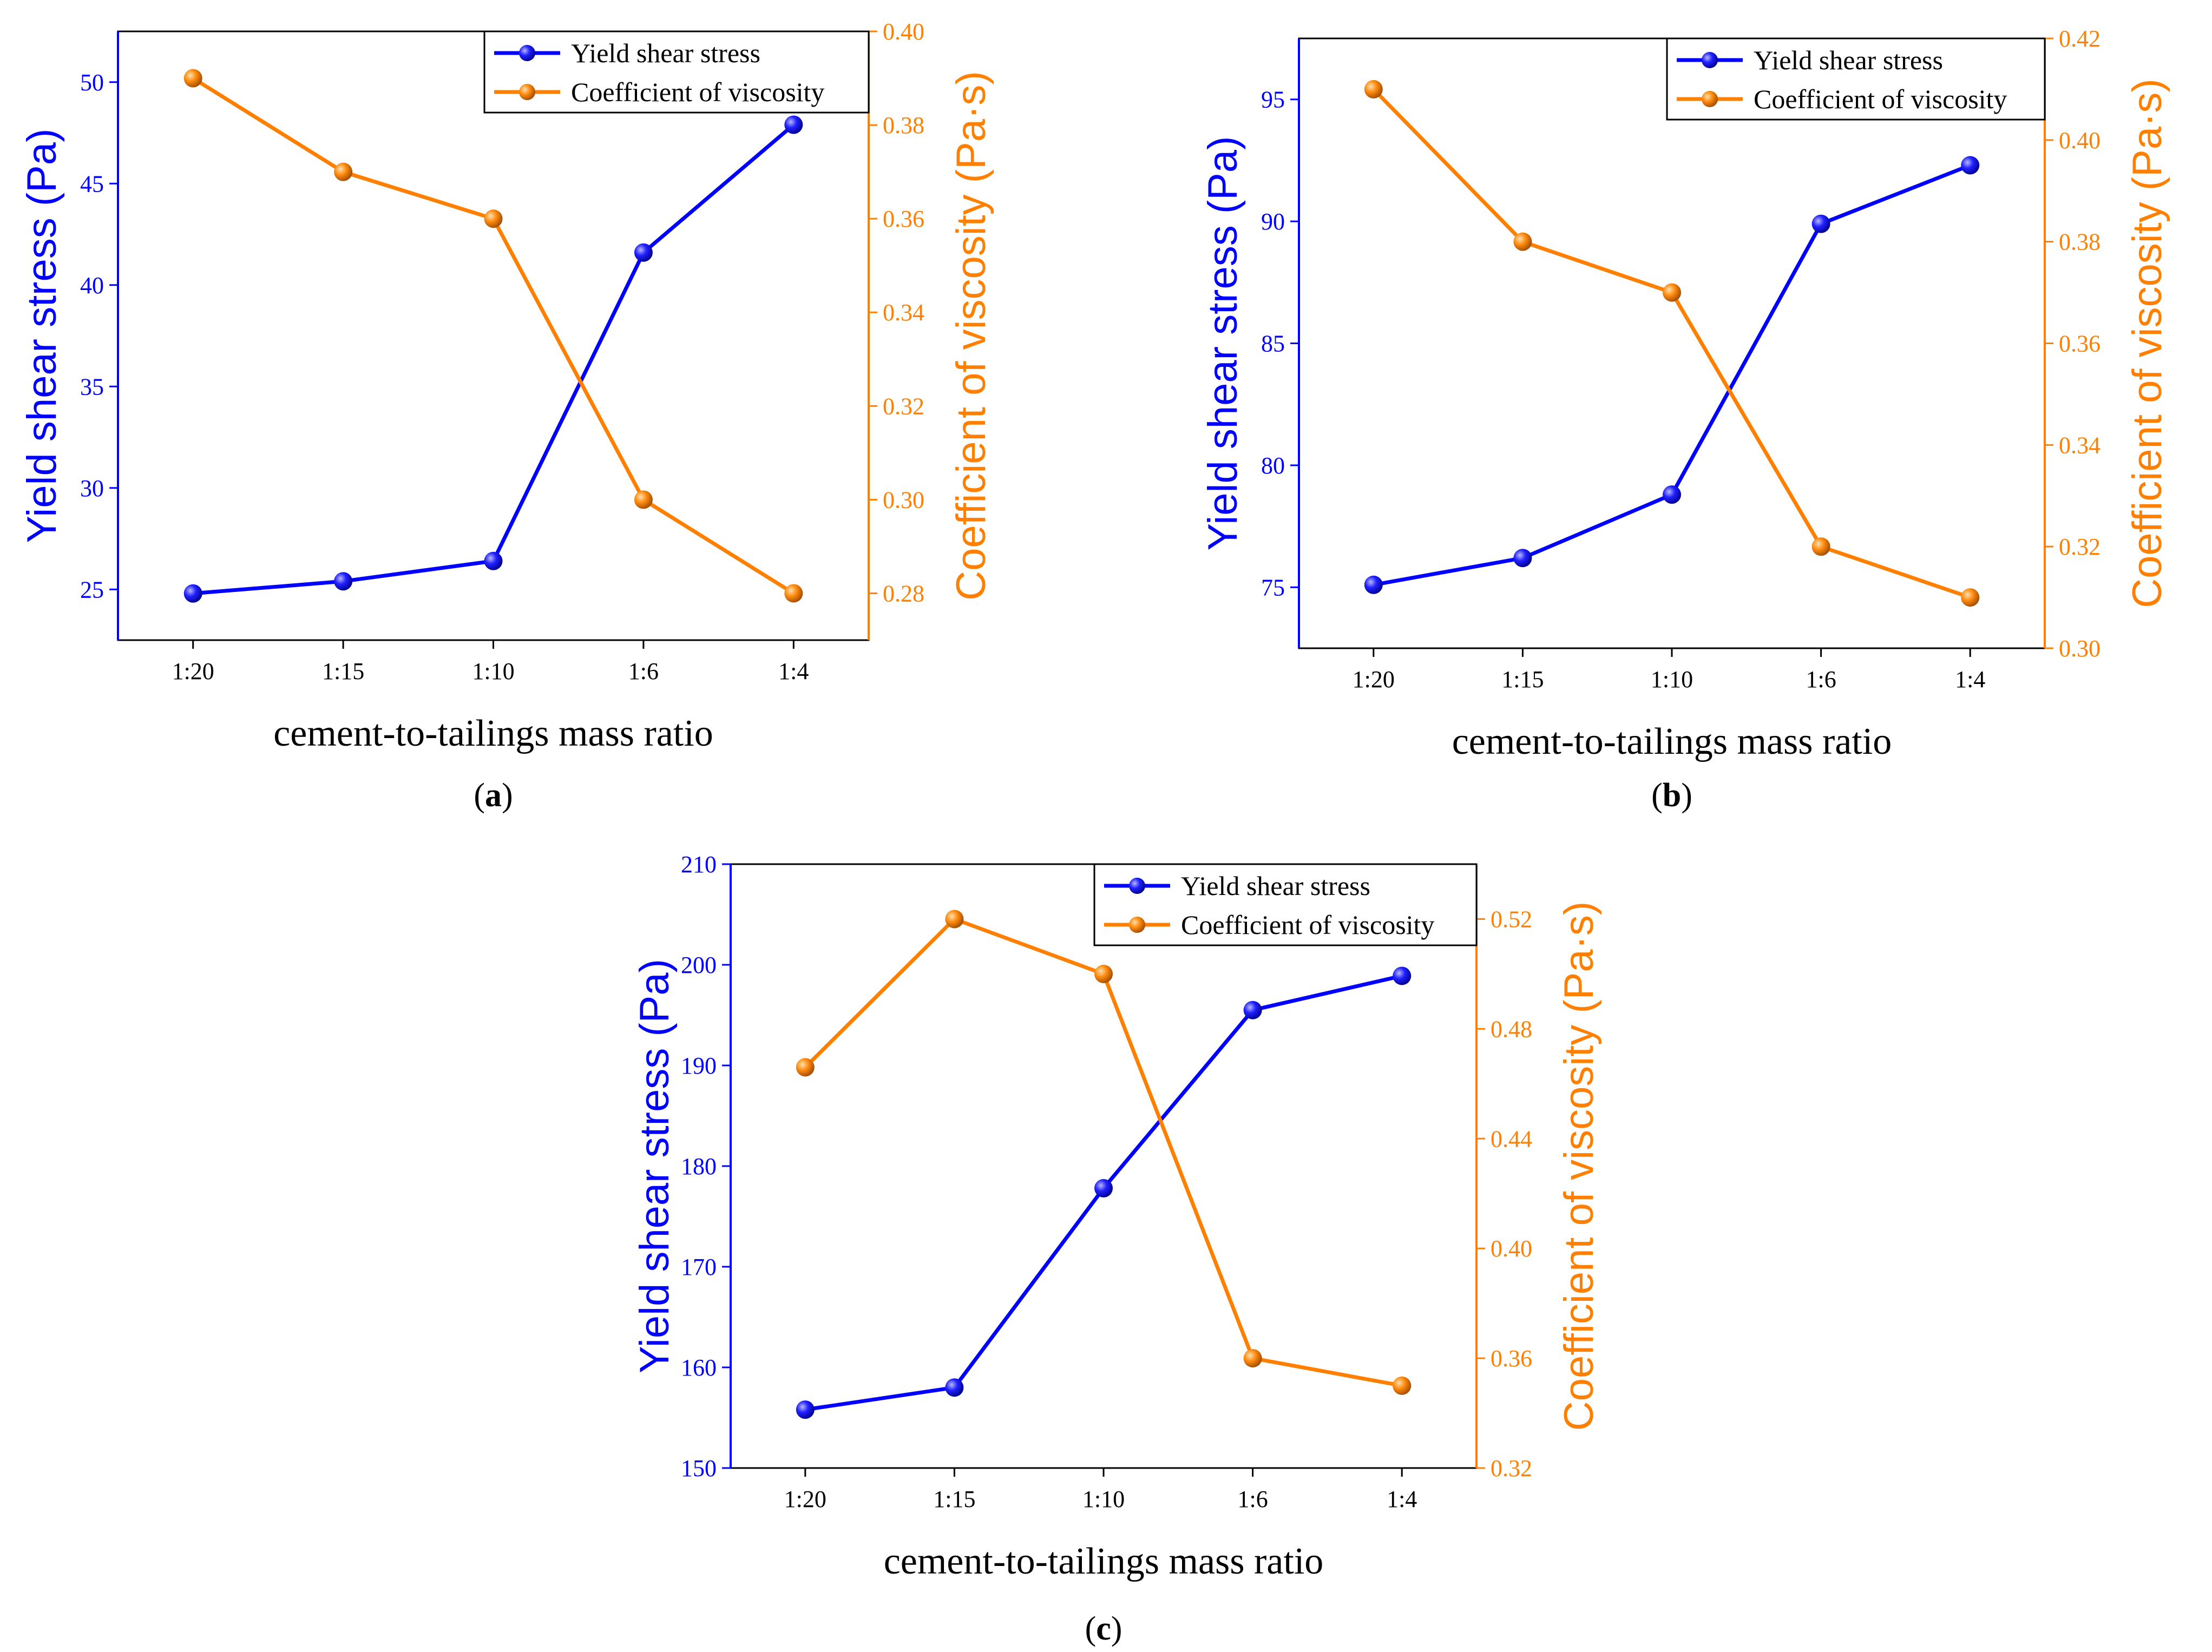 The image size is (2212, 1652). What do you see at coordinates (92, 387) in the screenshot?
I see `y-tick-label: 35` at bounding box center [92, 387].